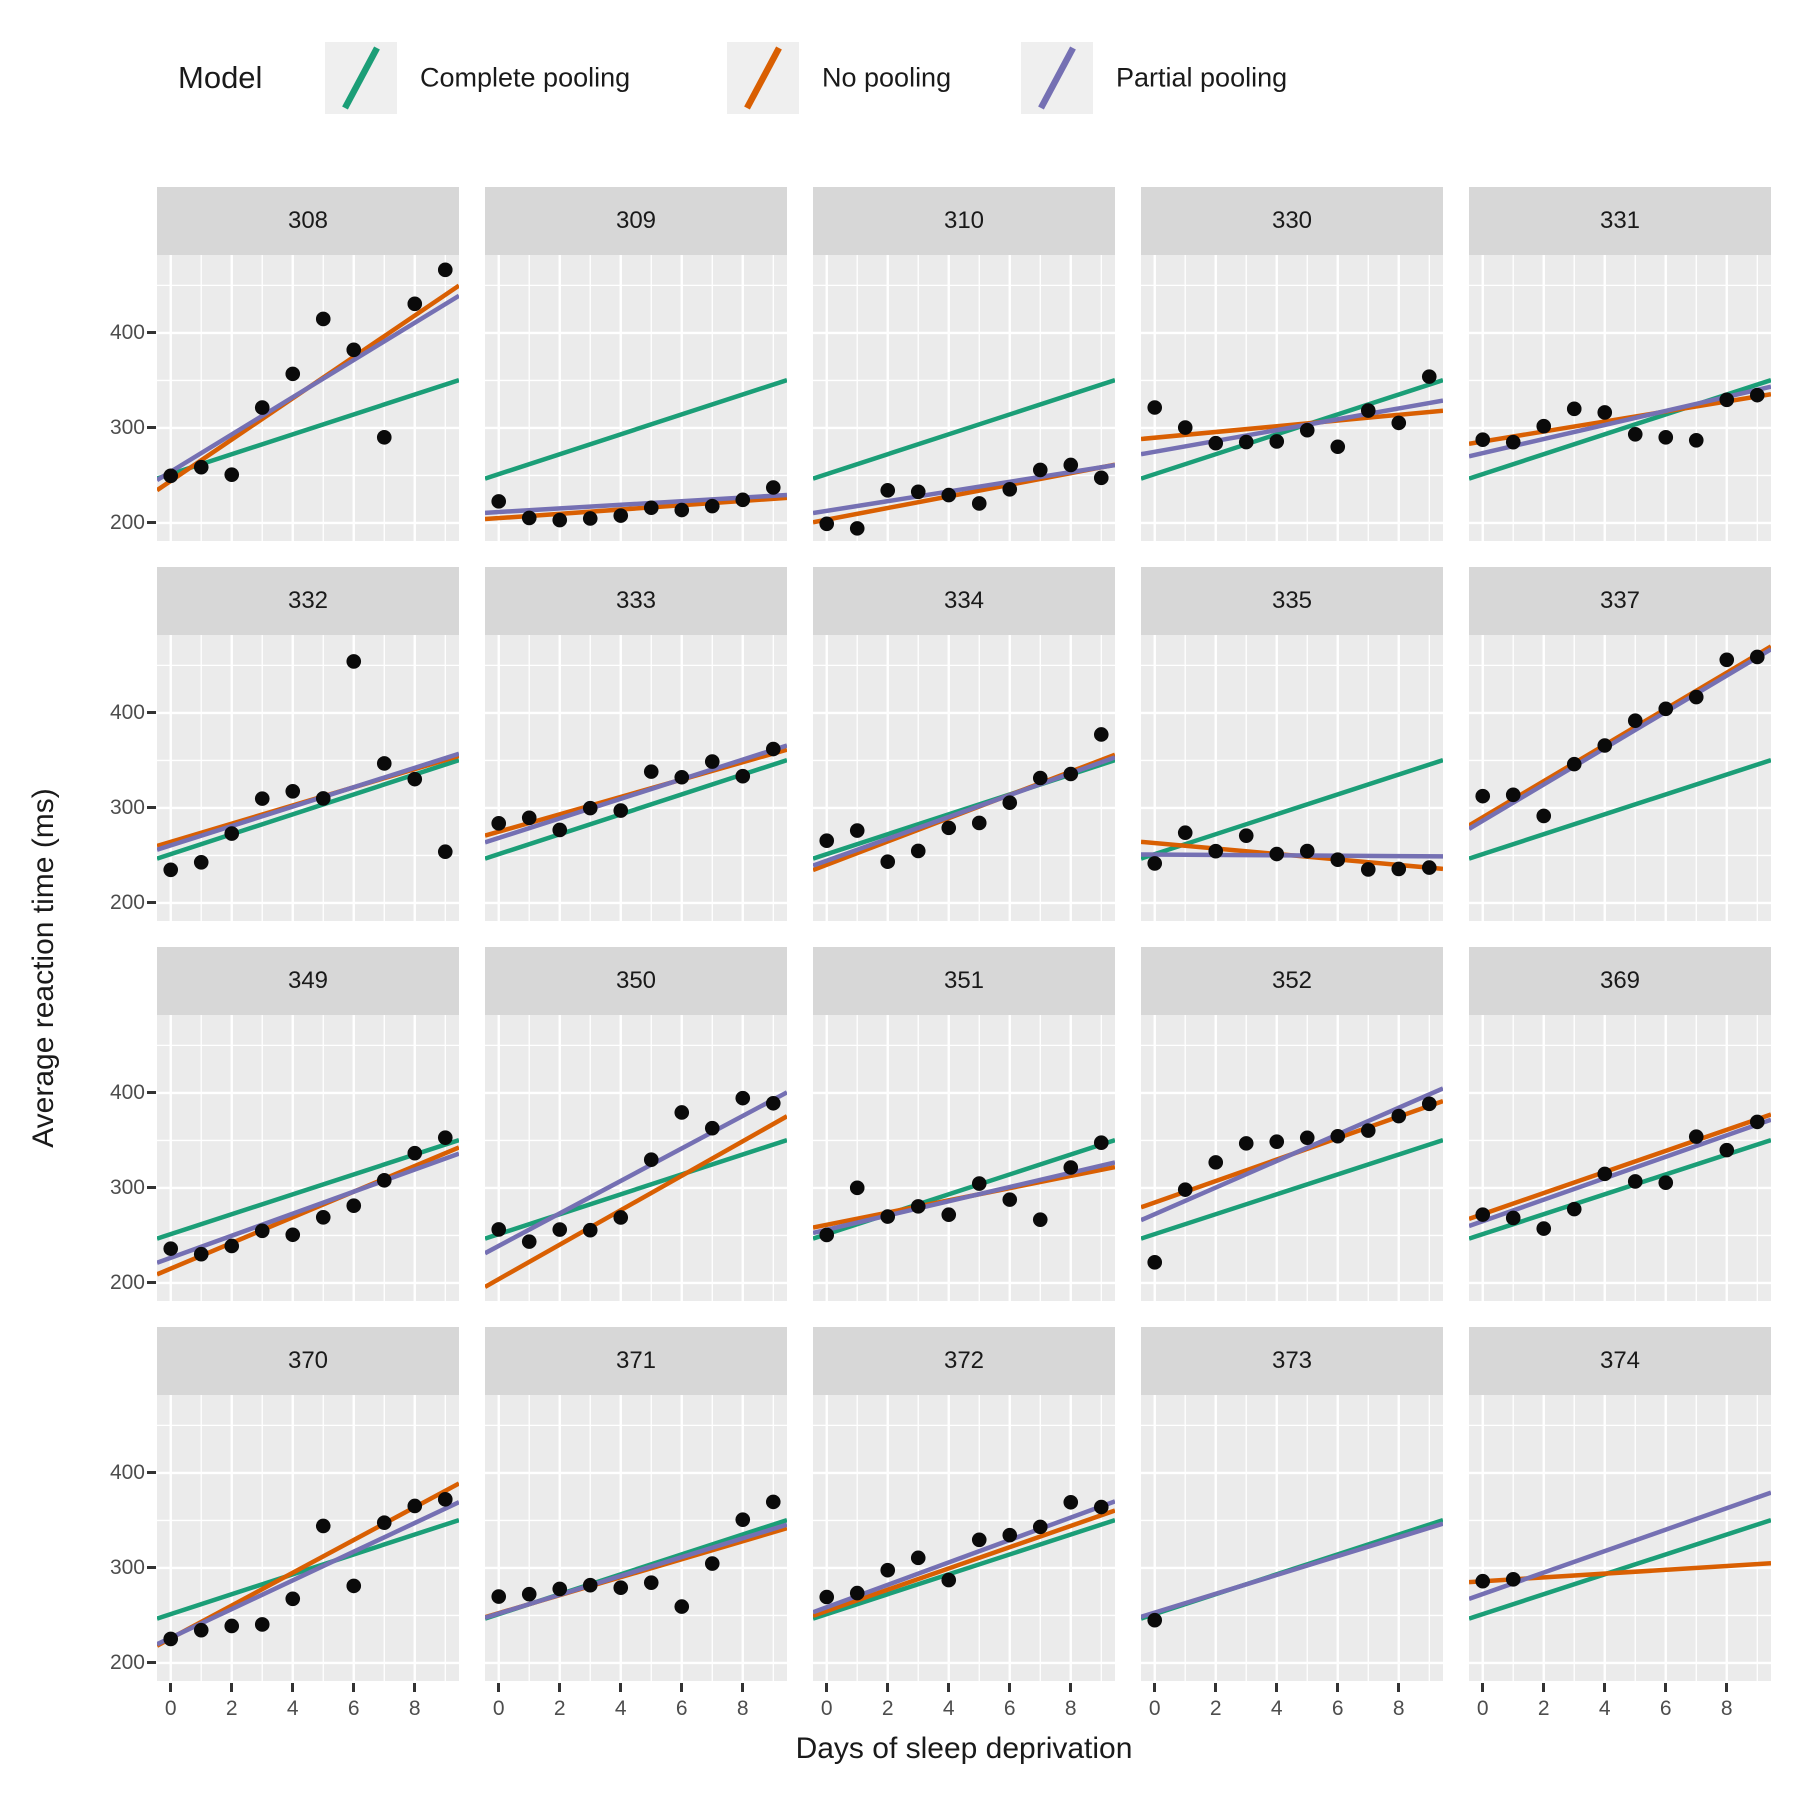 The width and height of the screenshot is (1800, 1800). I want to click on facet-strip-370: 370, so click(308, 1361).